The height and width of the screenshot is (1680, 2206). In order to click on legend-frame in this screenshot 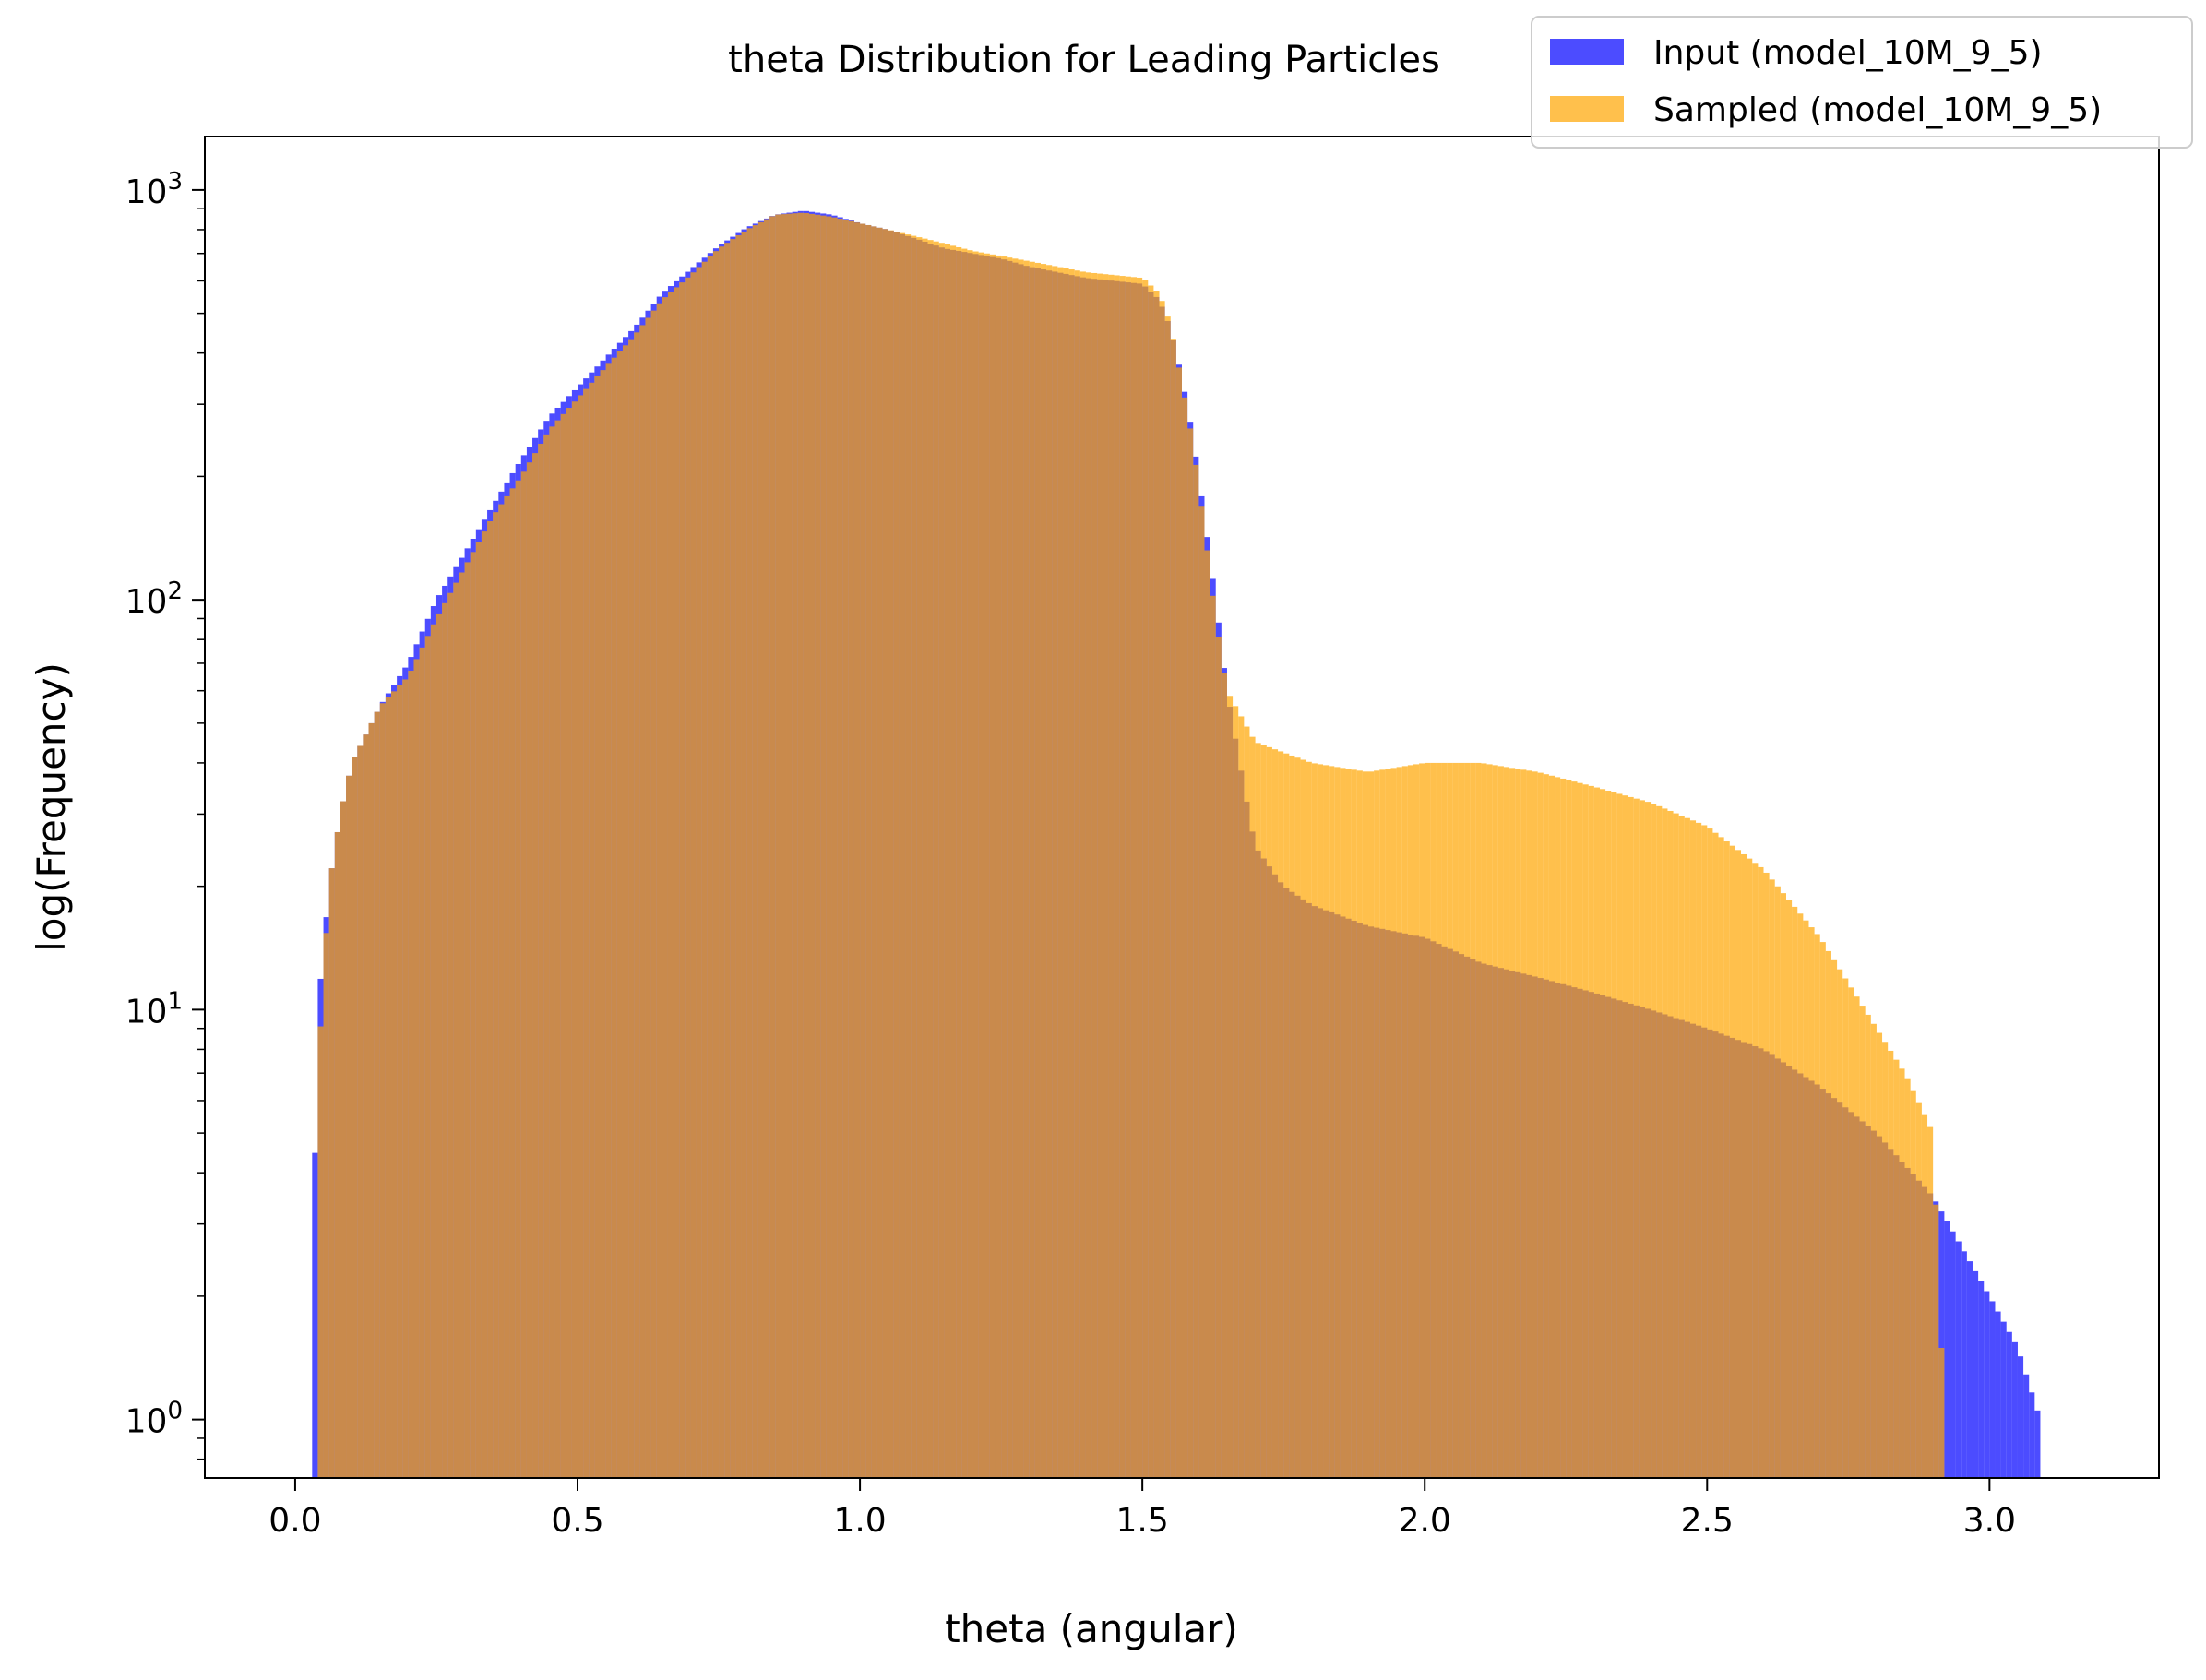, I will do `click(1862, 82)`.